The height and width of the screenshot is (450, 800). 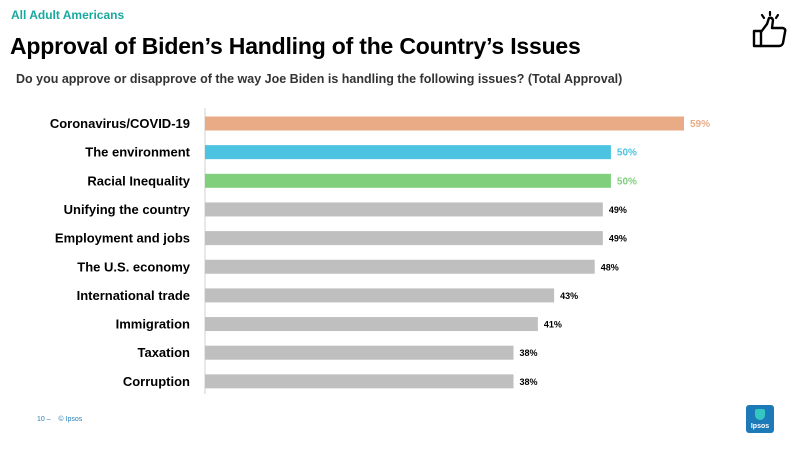 I want to click on category-label: Immigration, so click(x=153, y=324).